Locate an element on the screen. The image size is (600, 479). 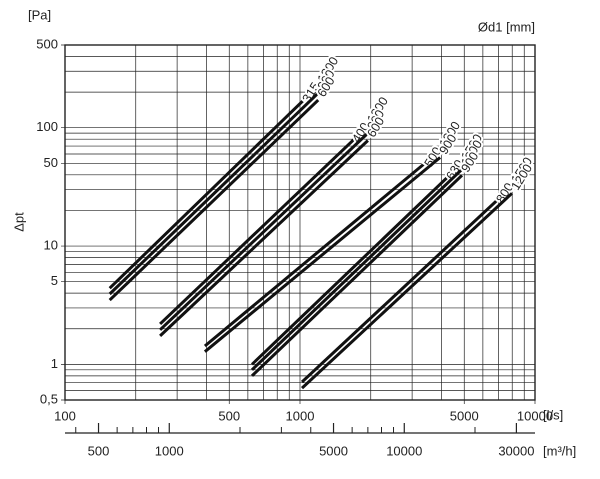
x2-tick-label: 5000 is located at coordinates (333, 450).